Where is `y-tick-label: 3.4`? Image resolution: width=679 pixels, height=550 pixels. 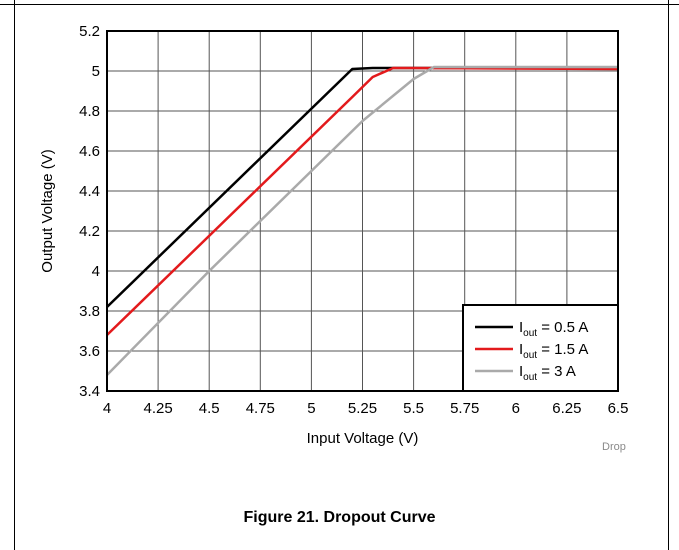
y-tick-label: 3.4 is located at coordinates (89, 391).